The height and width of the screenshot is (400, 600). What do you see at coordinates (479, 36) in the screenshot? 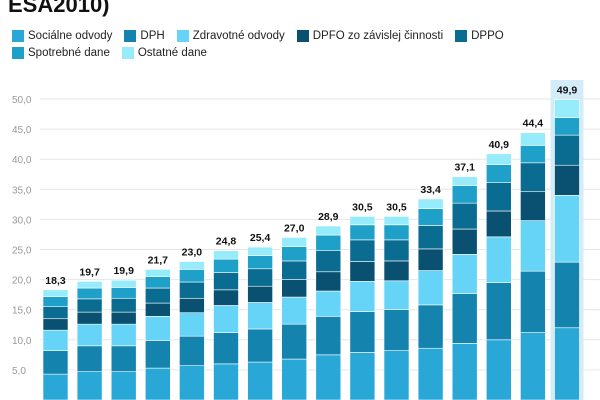
I see `legend-item-dppo: DPPO` at bounding box center [479, 36].